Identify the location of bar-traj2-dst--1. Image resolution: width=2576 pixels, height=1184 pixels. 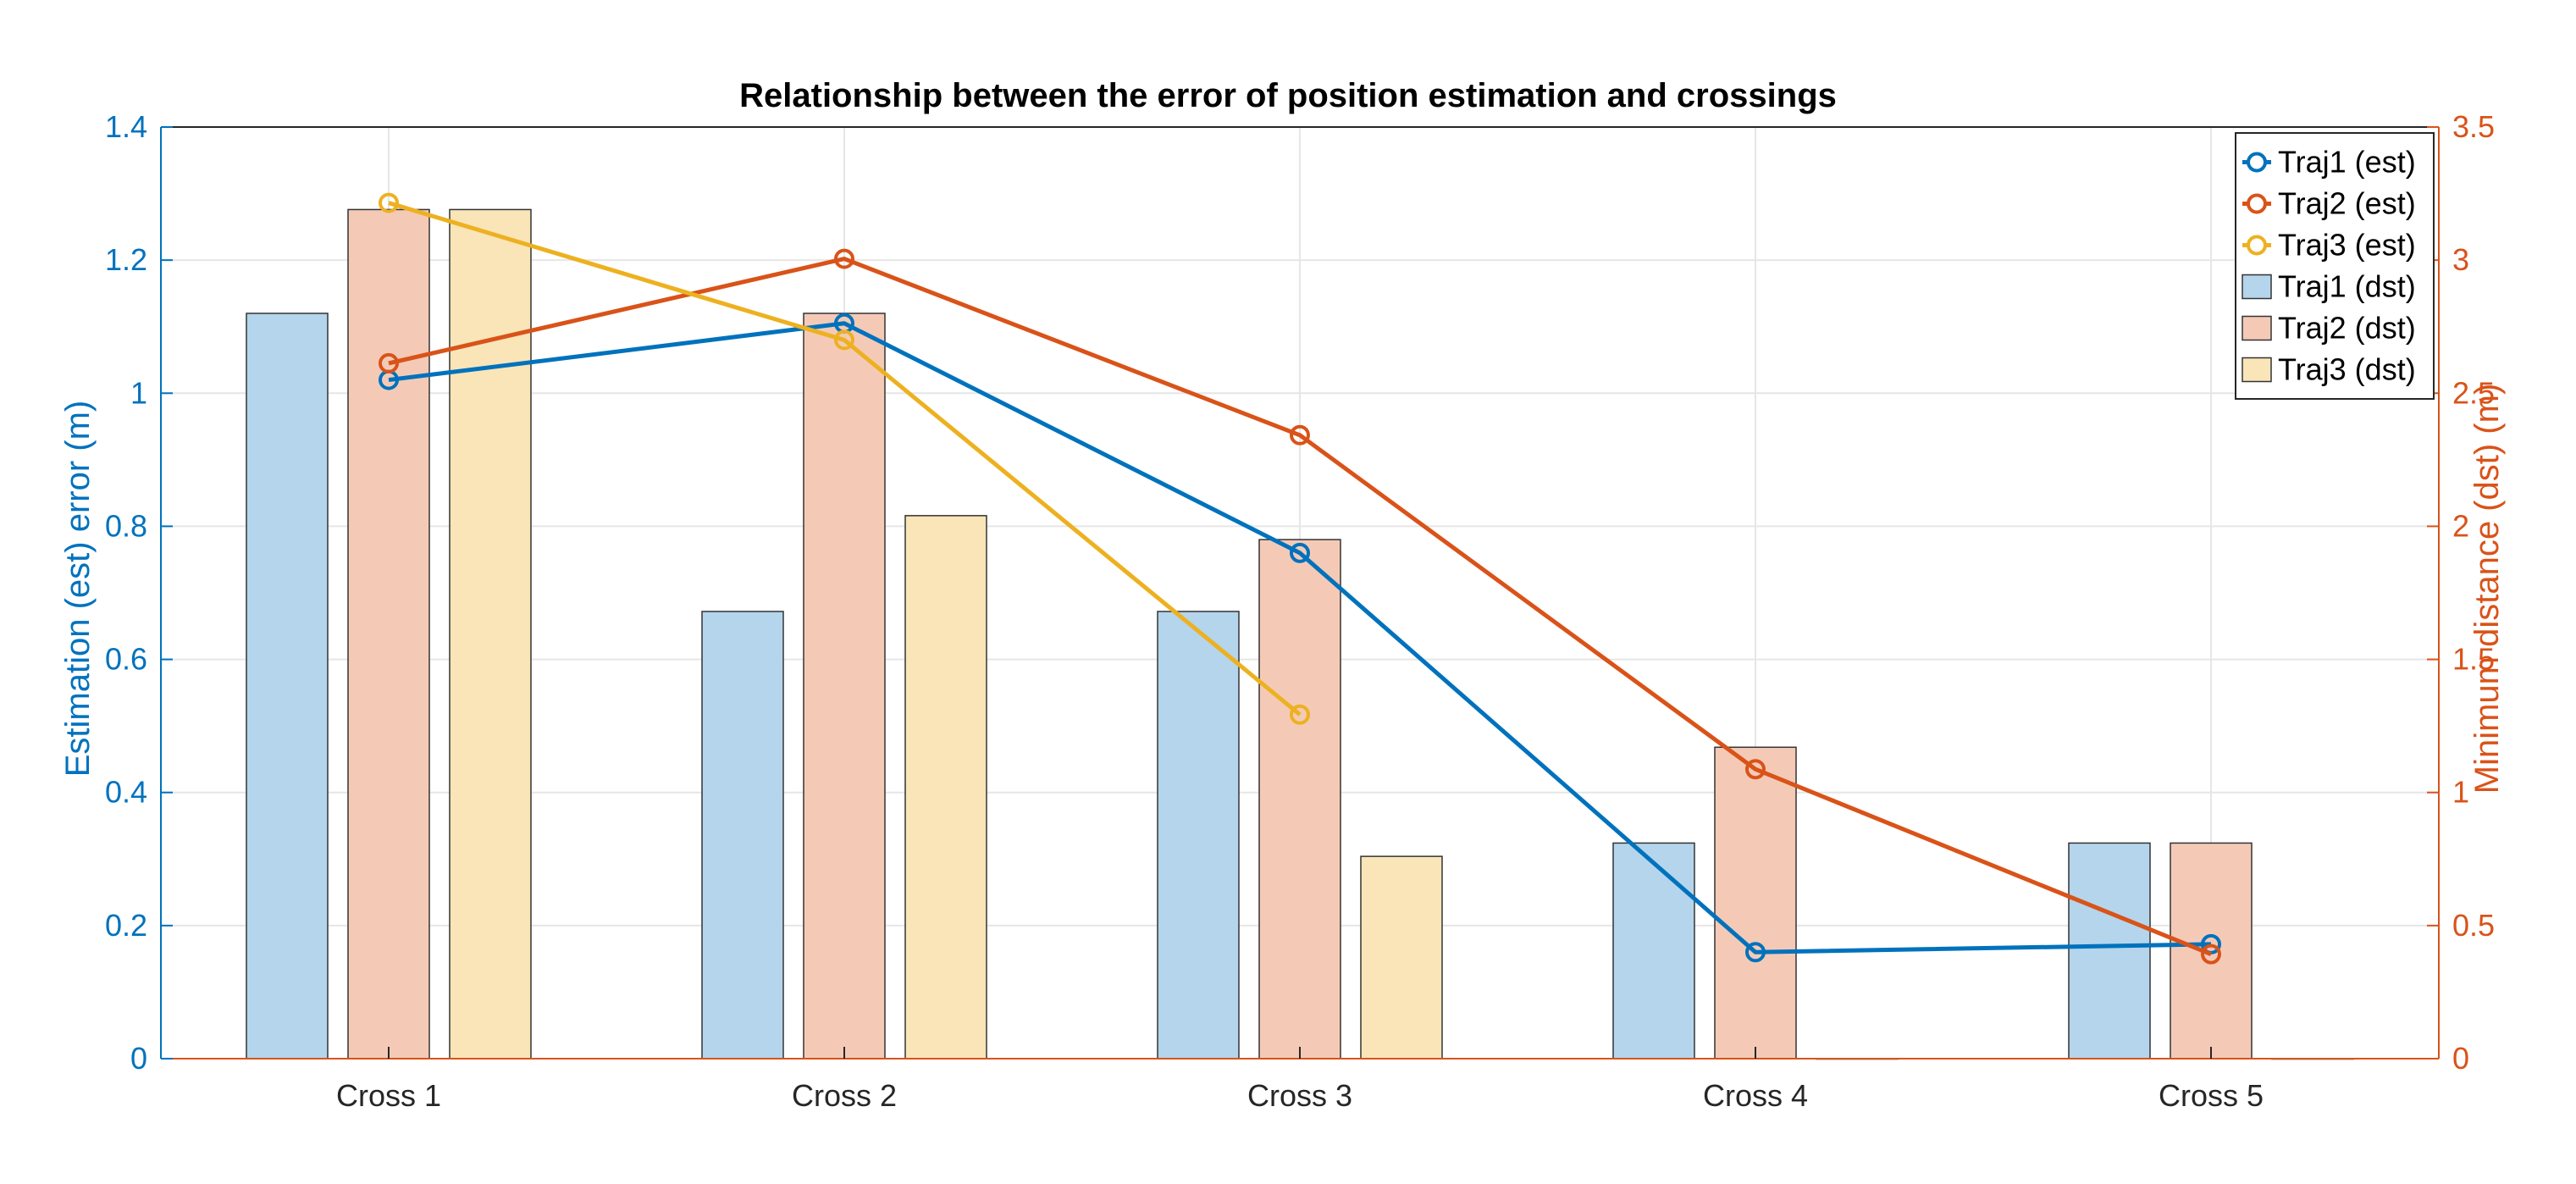
(388, 634).